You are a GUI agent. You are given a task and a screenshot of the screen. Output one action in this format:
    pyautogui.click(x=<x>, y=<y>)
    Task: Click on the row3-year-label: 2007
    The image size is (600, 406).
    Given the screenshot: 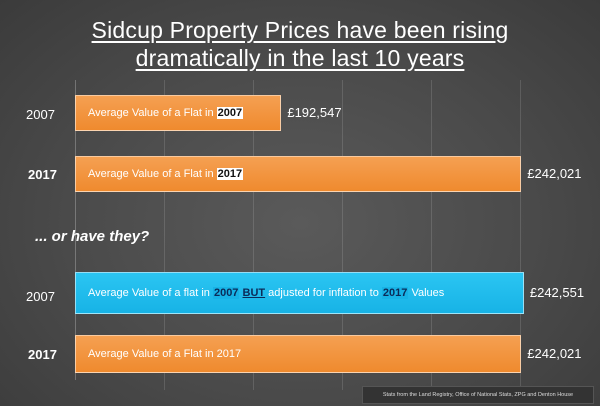 What is the action you would take?
    pyautogui.click(x=40, y=296)
    